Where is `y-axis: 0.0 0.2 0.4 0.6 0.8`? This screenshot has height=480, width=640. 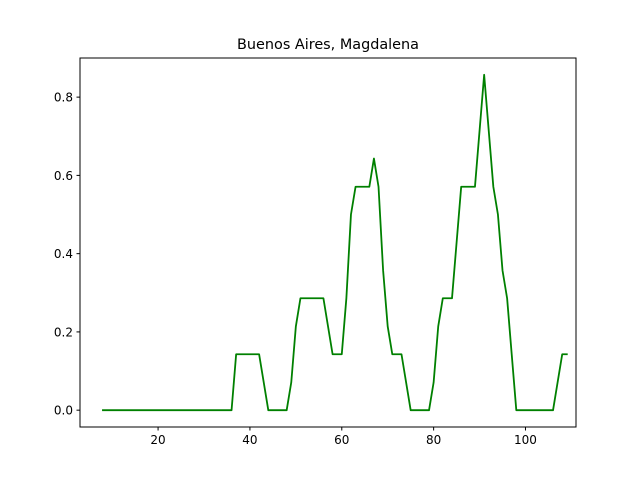
y-axis: 0.0 0.2 0.4 0.6 0.8 is located at coordinates (67, 254).